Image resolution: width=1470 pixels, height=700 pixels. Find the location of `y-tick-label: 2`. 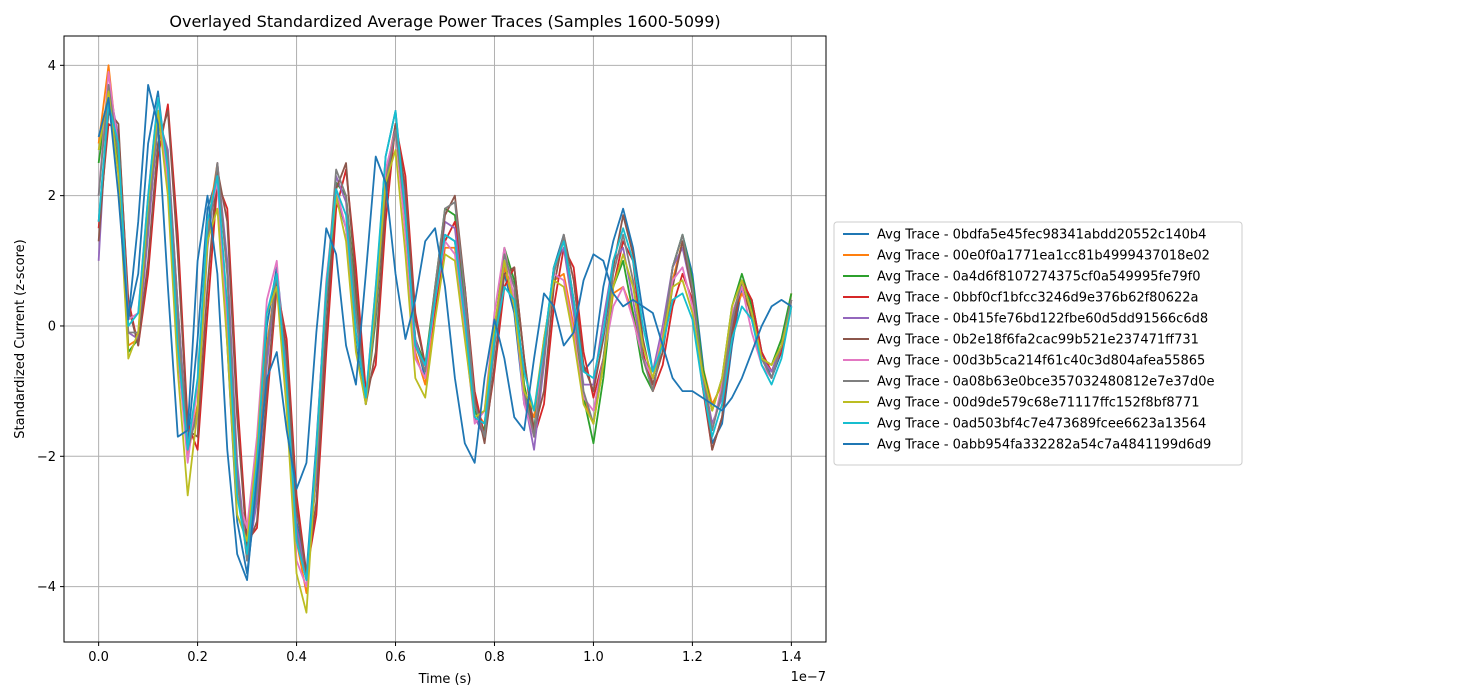

y-tick-label: 2 is located at coordinates (52, 196).